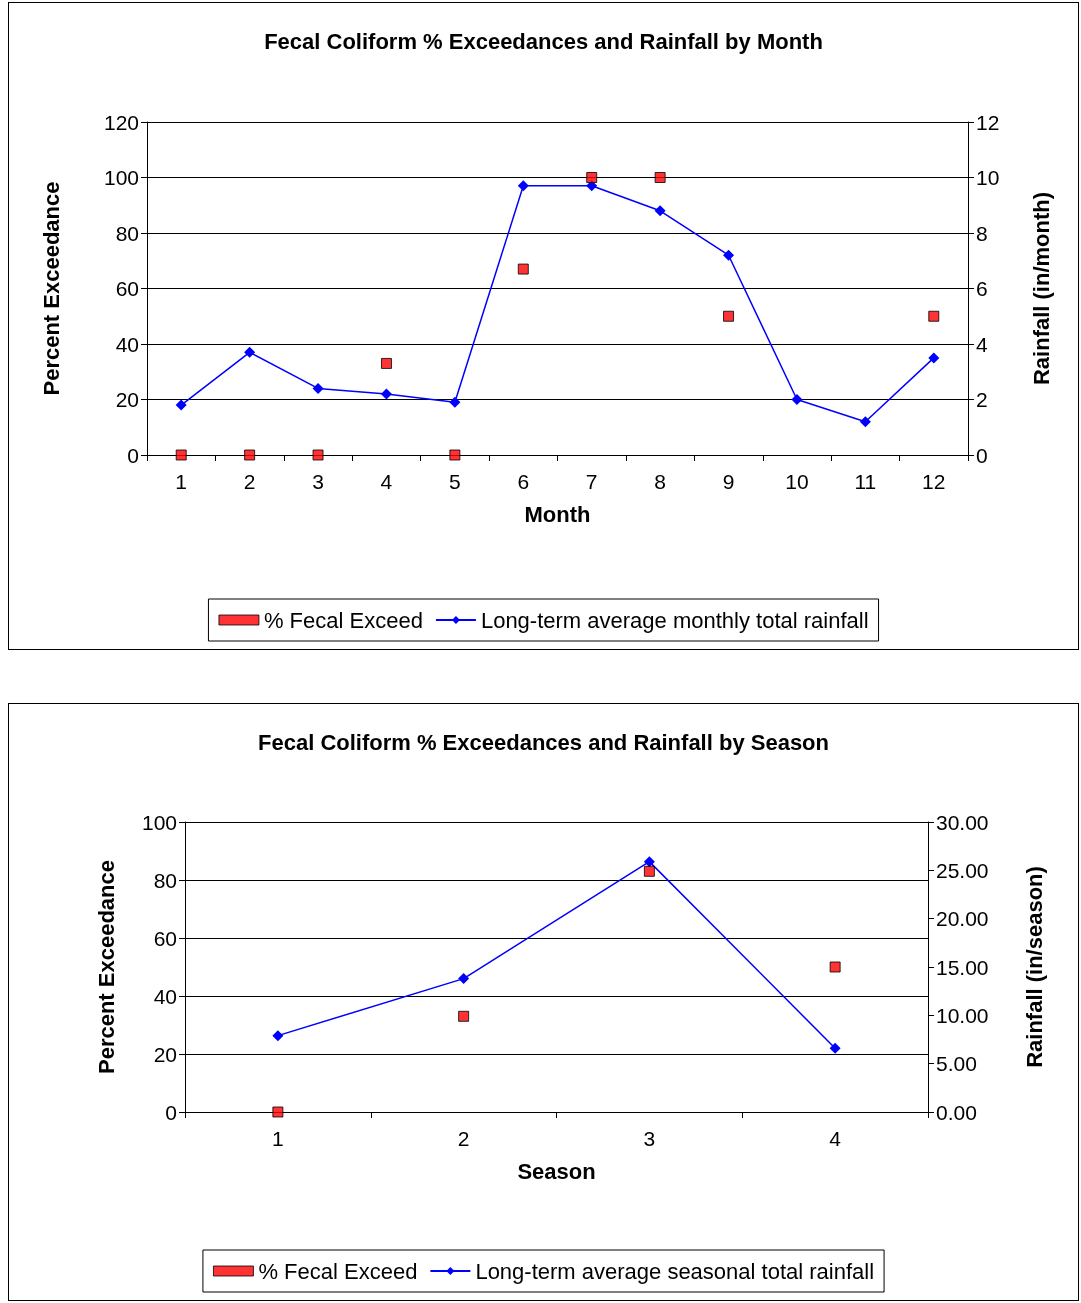 Image resolution: width=1081 pixels, height=1303 pixels. Describe the element at coordinates (121, 122) in the screenshot. I see `y-tick-label: 120` at that location.